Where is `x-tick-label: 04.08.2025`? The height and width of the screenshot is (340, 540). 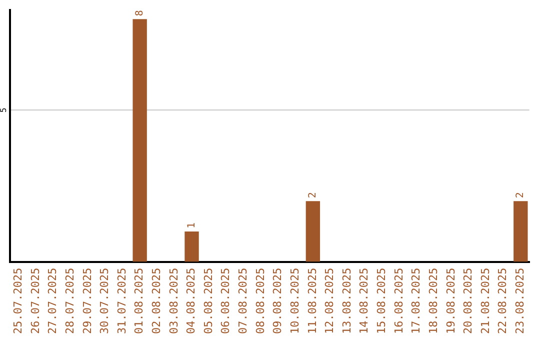
x-tick-label: 04.08.2025 is located at coordinates (191, 301).